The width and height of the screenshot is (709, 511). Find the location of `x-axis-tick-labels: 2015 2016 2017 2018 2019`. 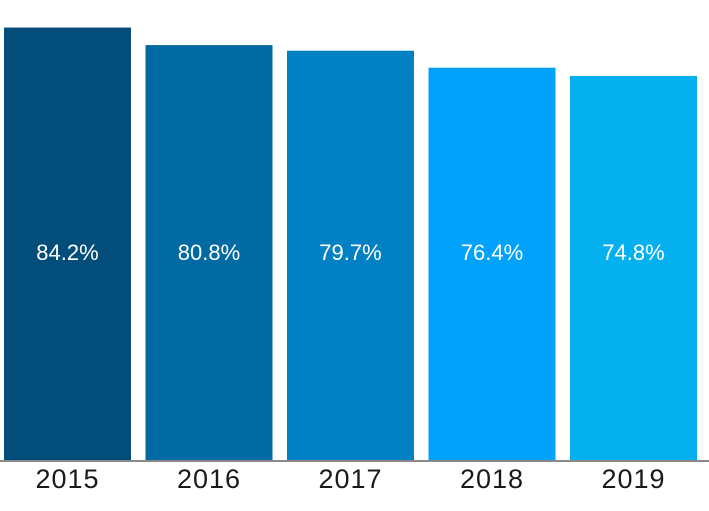

x-axis-tick-labels: 2015 2016 2017 2018 2019 is located at coordinates (350, 479).